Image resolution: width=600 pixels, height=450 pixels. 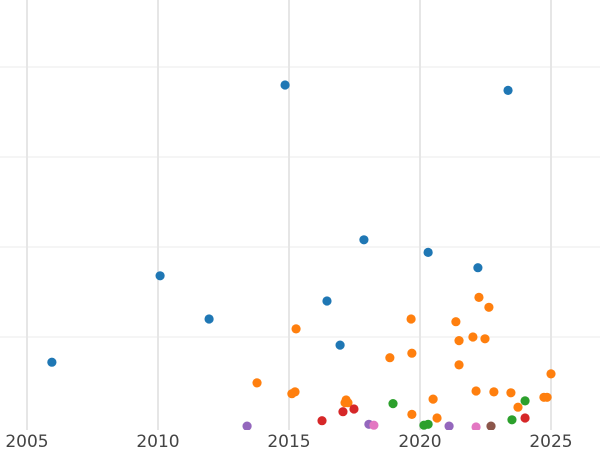 I want to click on x-axis-ticks: 2005 2010 2015 2020 2025, so click(x=288, y=441).